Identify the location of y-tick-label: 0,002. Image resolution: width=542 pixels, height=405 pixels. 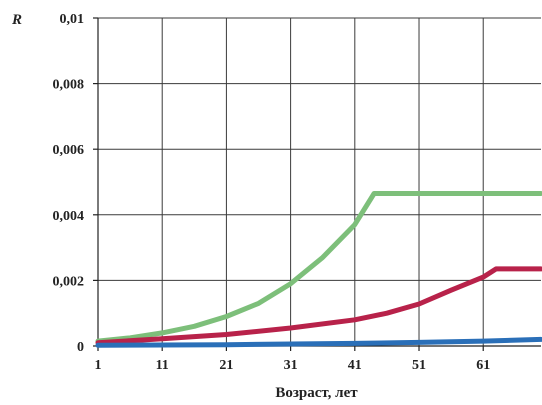
(69, 281).